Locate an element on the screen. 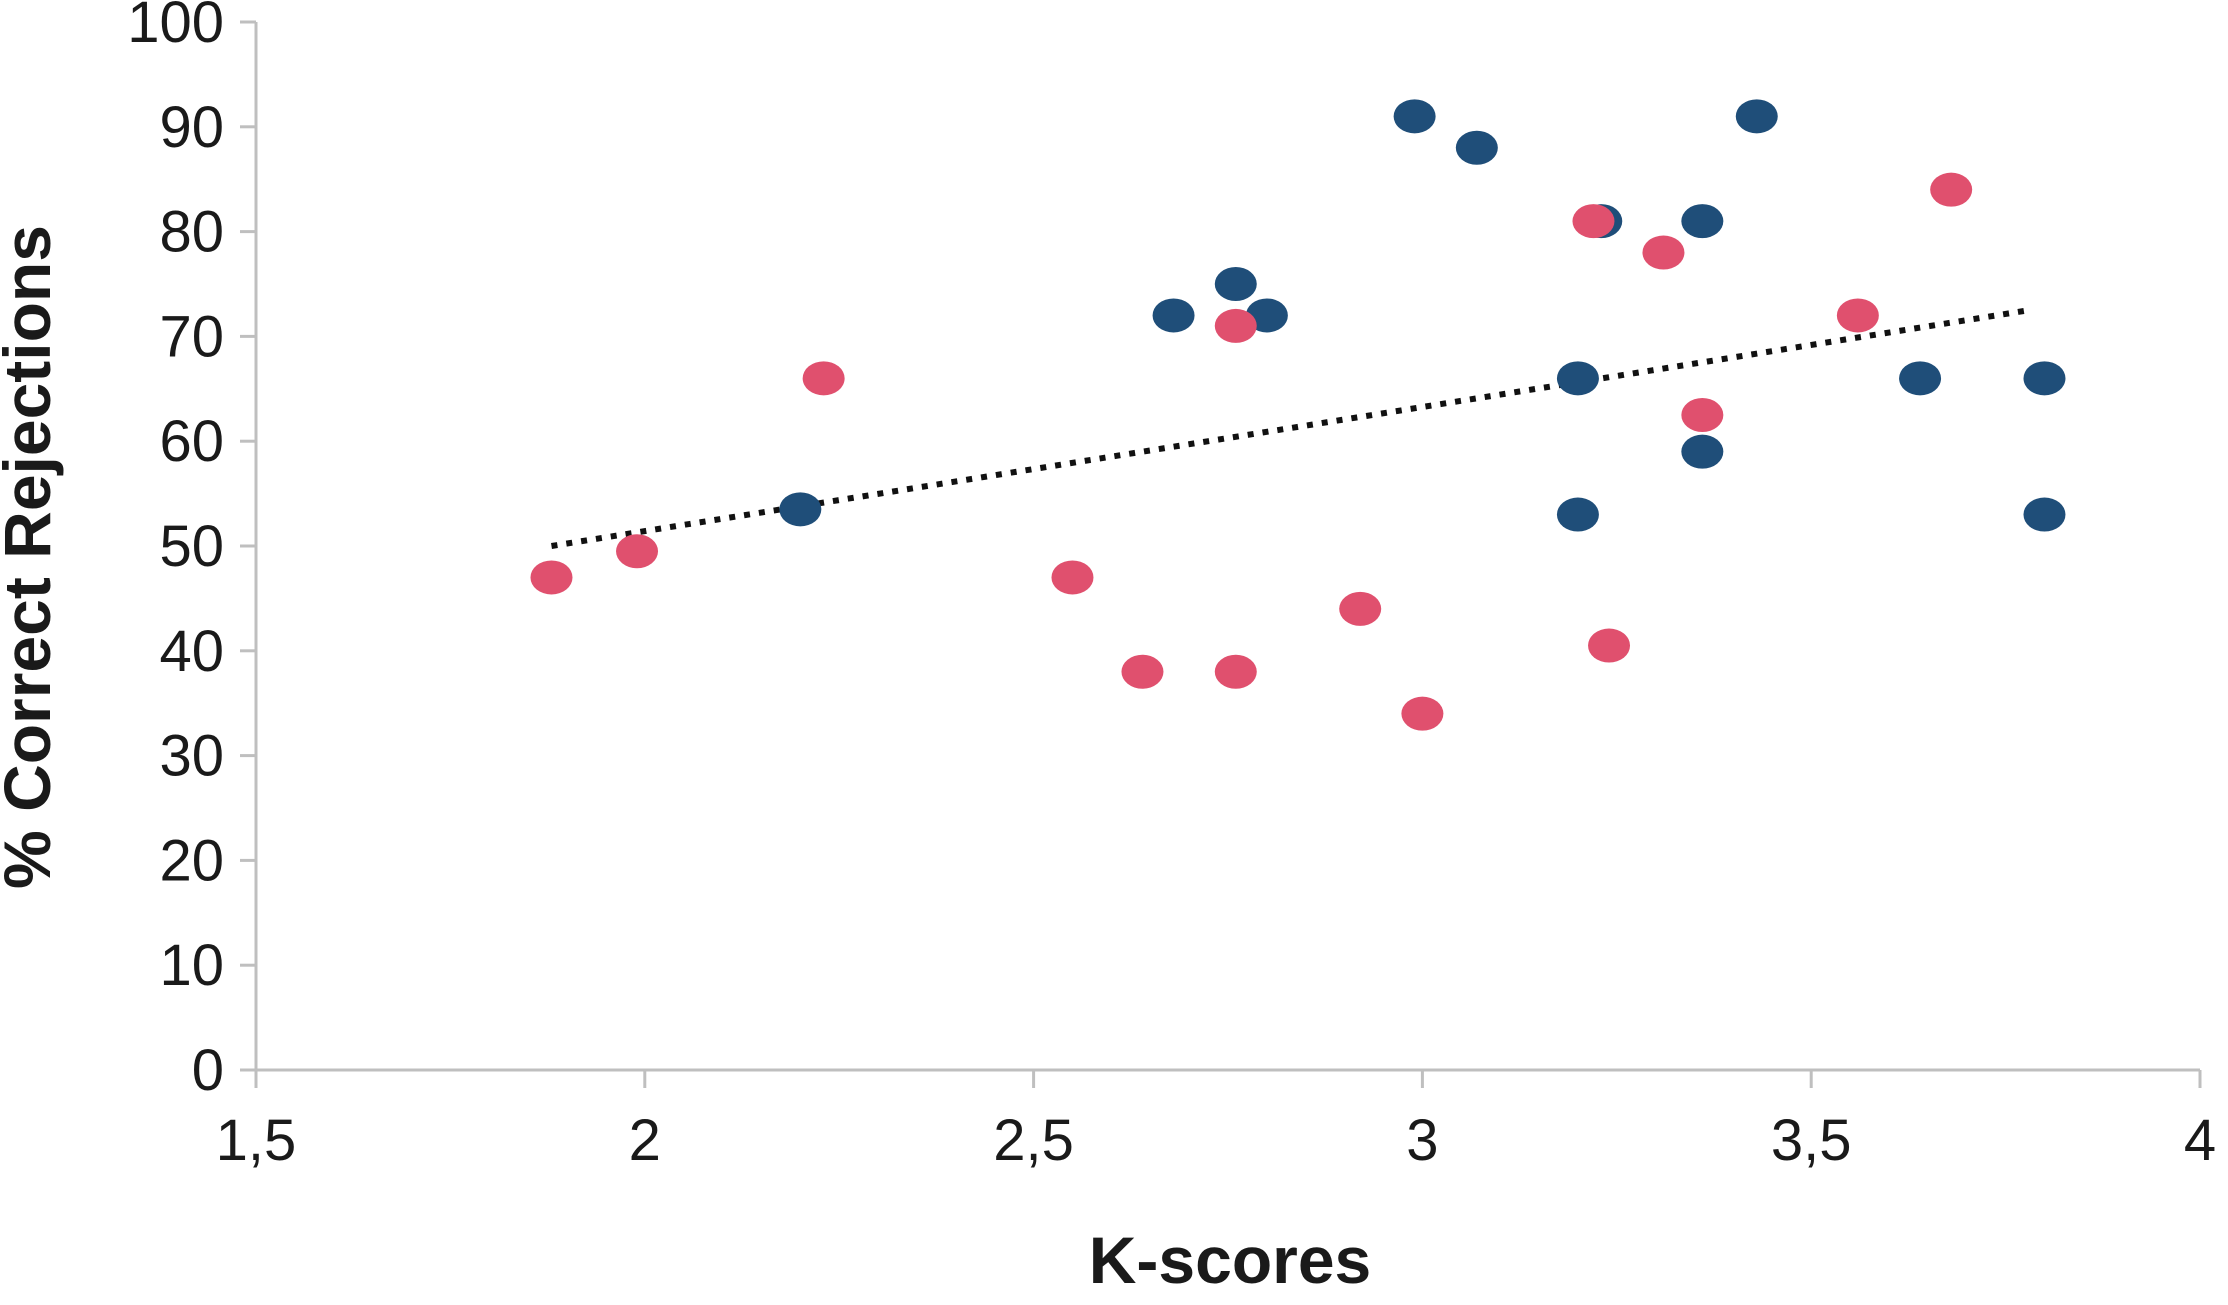 This screenshot has height=1305, width=2228. x-tick-label: 3,5 is located at coordinates (1811, 1140).